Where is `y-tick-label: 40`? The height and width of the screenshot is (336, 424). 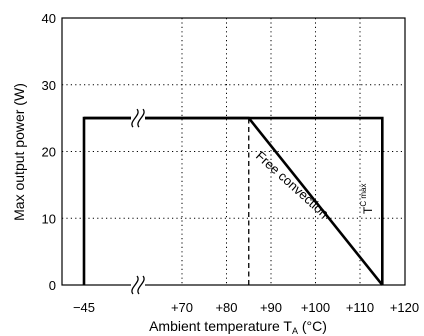
y-tick-label: 40 is located at coordinates (49, 18).